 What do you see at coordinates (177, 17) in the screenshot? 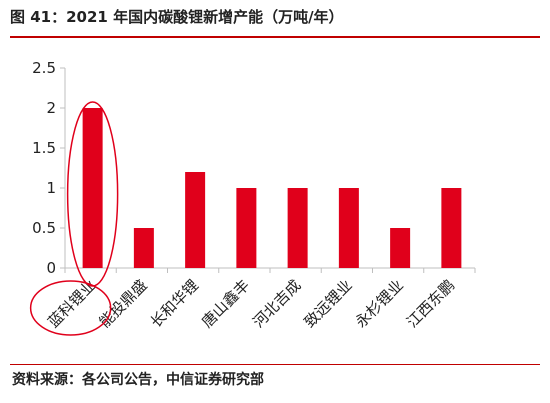
I see `chart-title: 图 41：2021 年国内碳酸锂新增产能（万吨/年）` at bounding box center [177, 17].